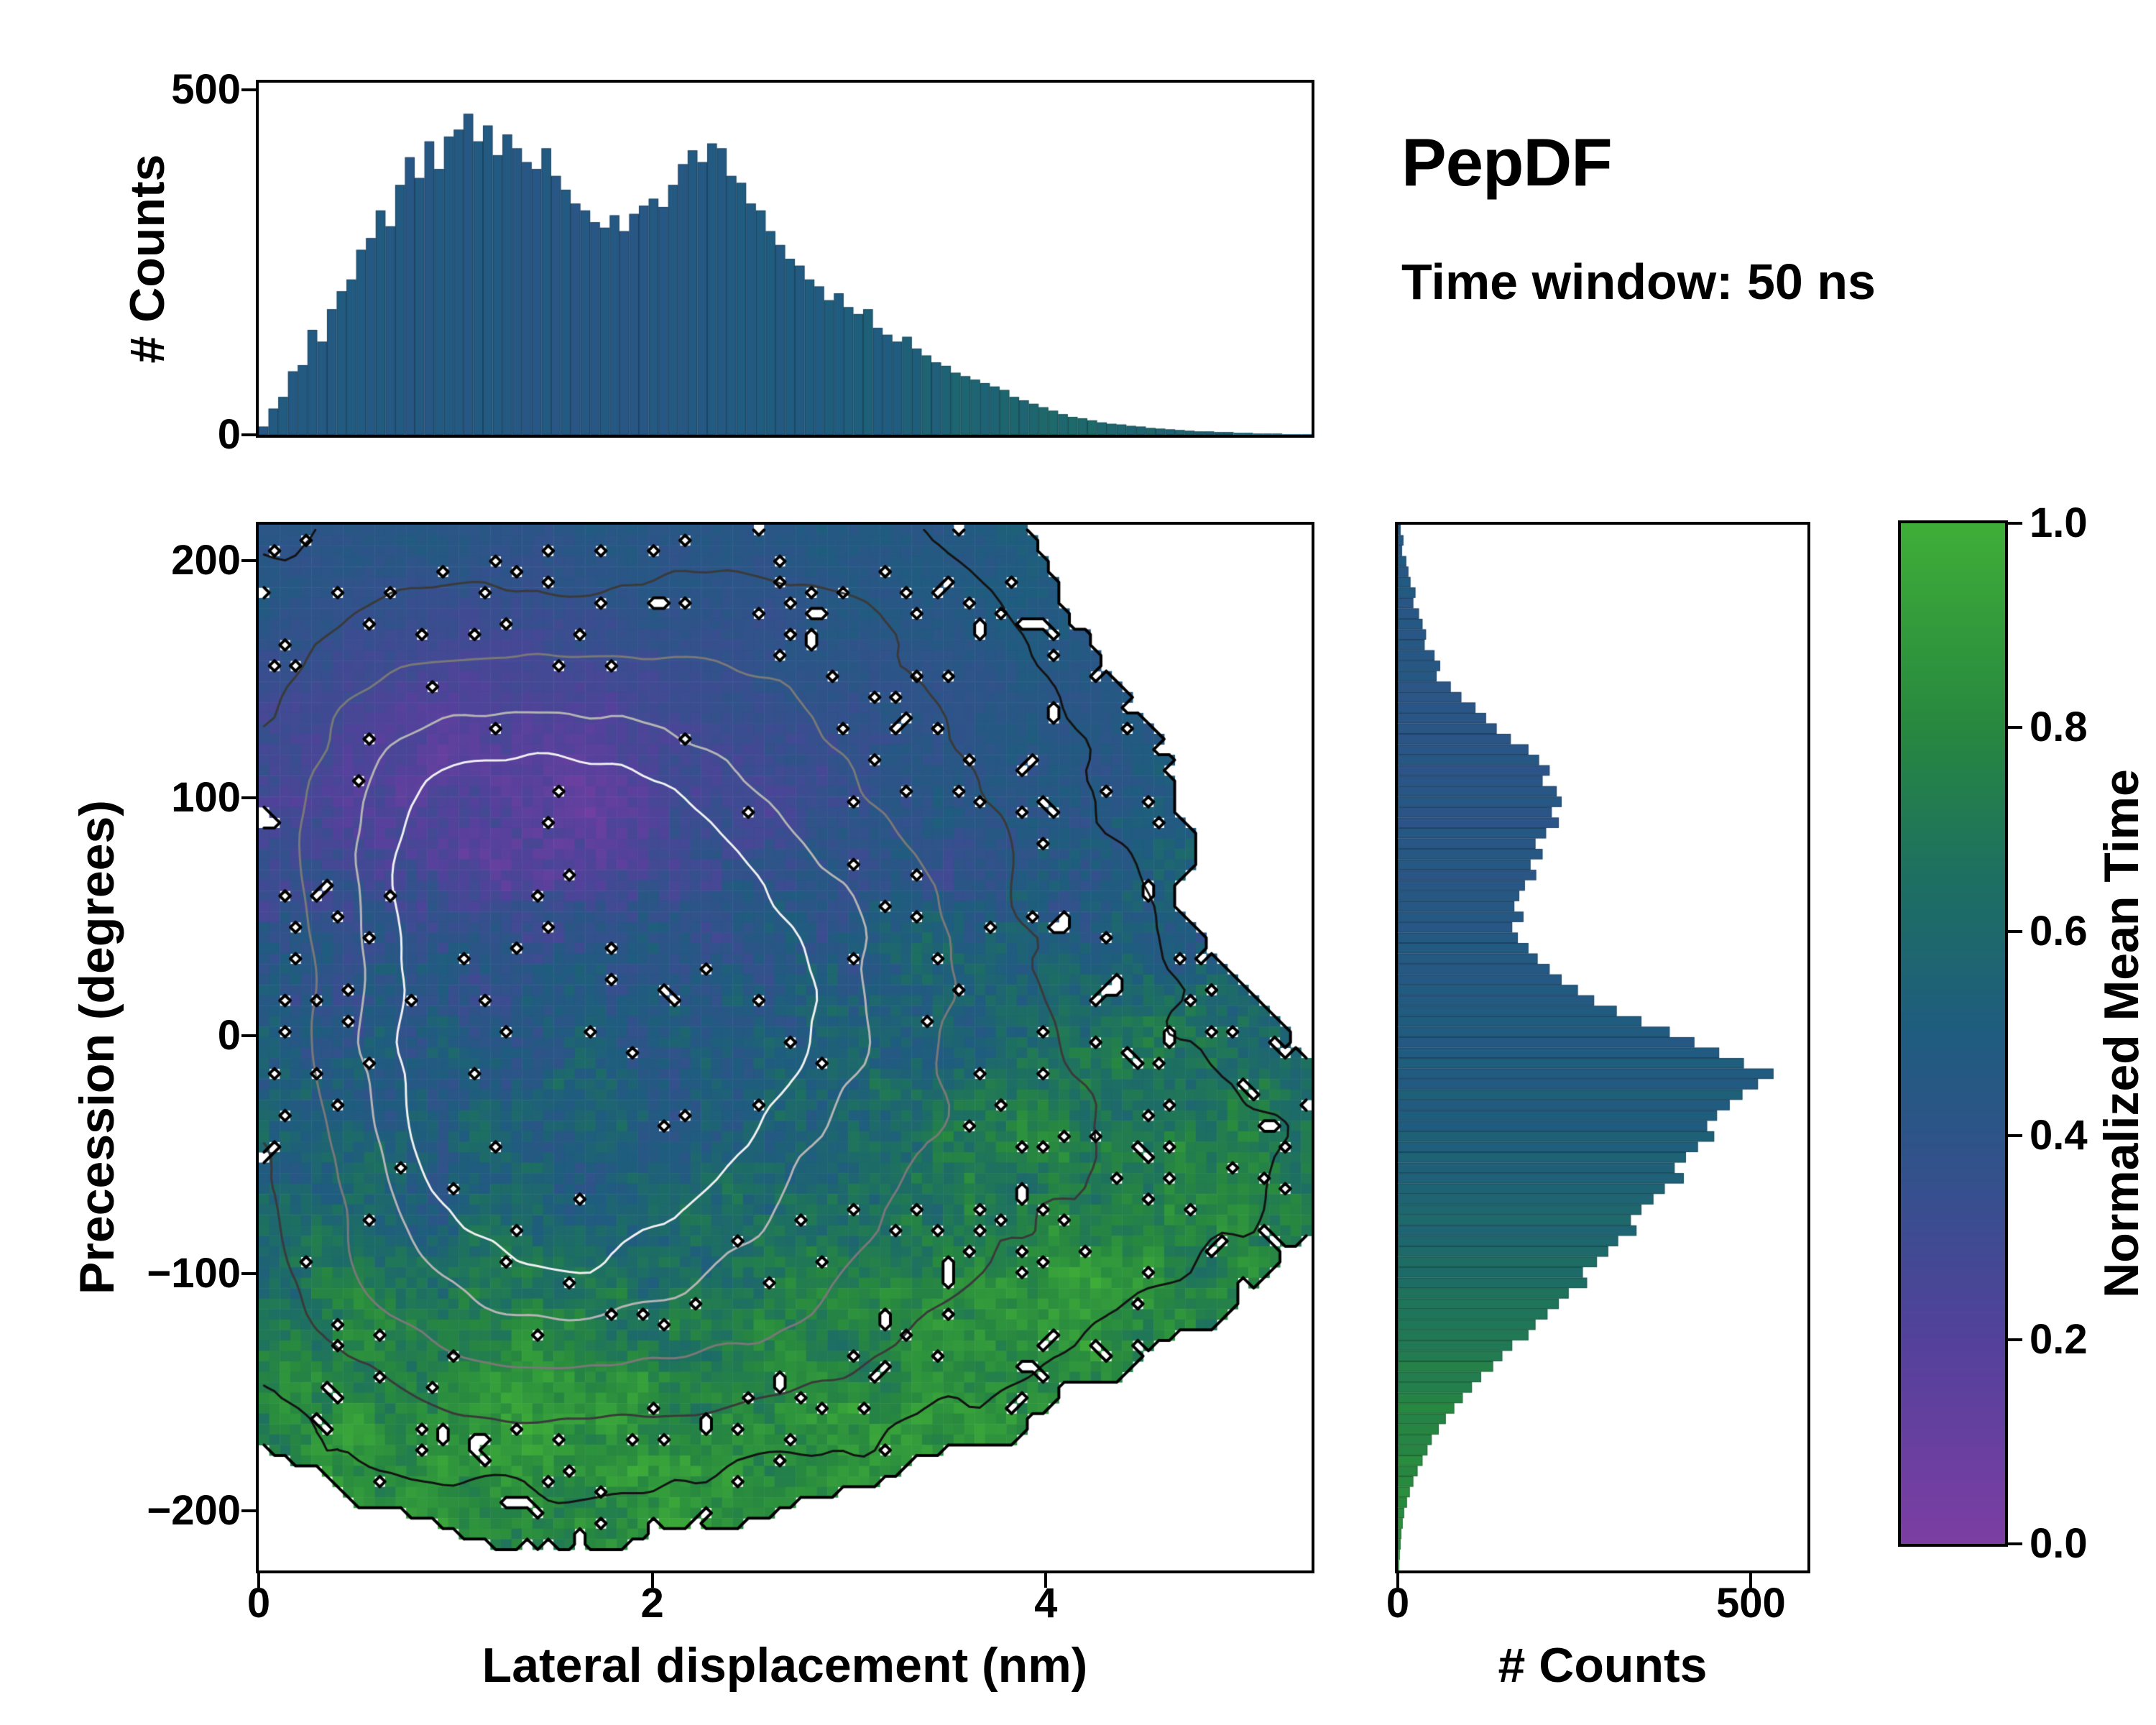 The width and height of the screenshot is (2156, 1725). I want to click on main-xtick-label: 0, so click(259, 1603).